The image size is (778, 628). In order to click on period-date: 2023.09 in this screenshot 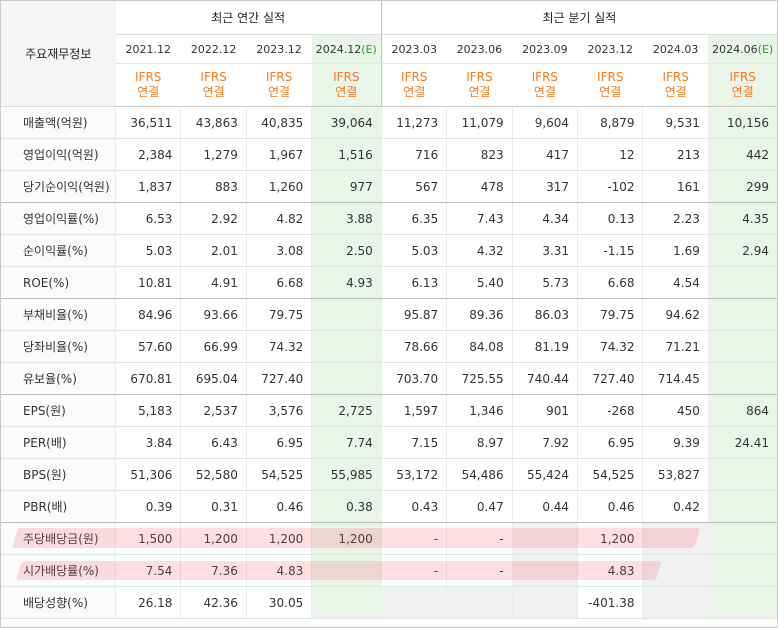, I will do `click(545, 49)`.